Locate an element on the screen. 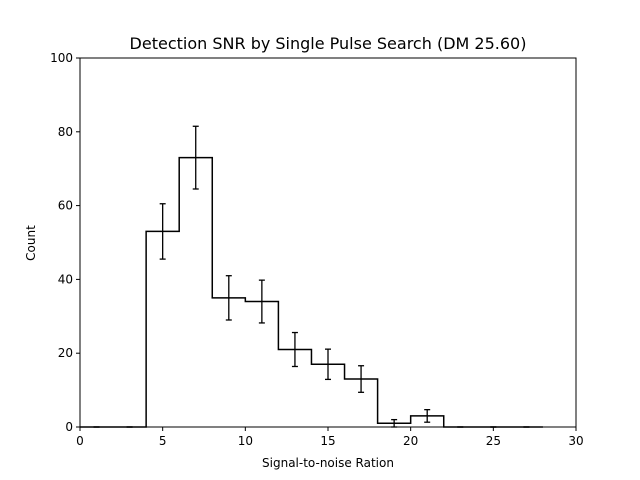 Image resolution: width=640 pixels, height=480 pixels. x-tick-label: 10 is located at coordinates (245, 441).